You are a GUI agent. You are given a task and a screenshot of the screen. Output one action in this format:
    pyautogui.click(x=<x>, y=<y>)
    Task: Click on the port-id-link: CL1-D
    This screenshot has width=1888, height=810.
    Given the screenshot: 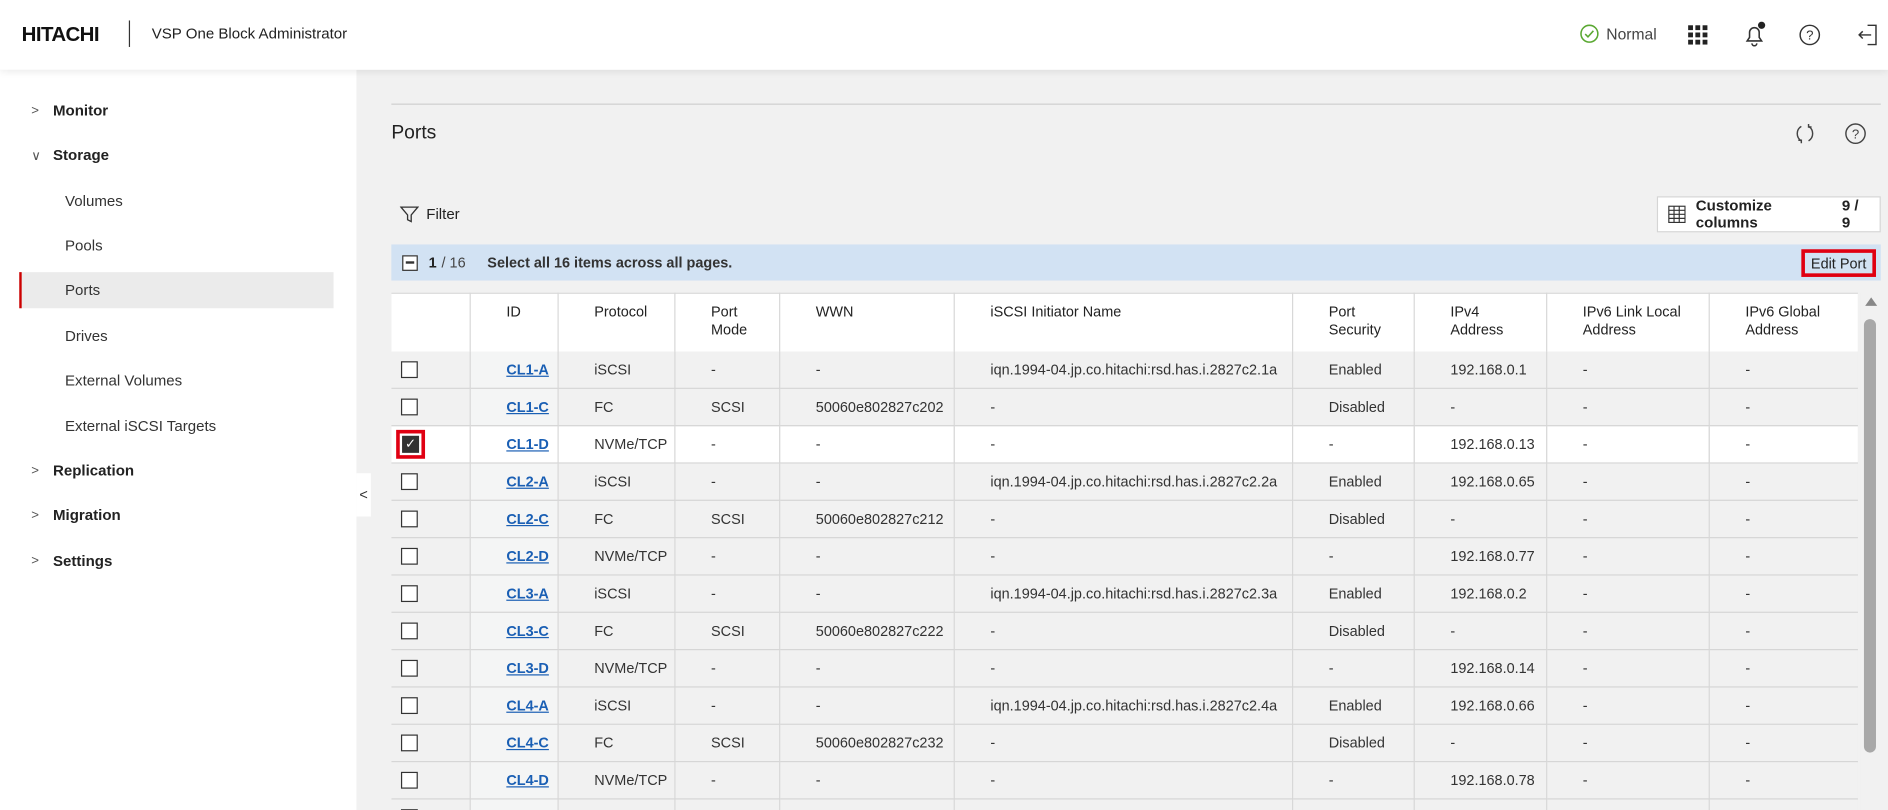 What is the action you would take?
    pyautogui.click(x=527, y=444)
    